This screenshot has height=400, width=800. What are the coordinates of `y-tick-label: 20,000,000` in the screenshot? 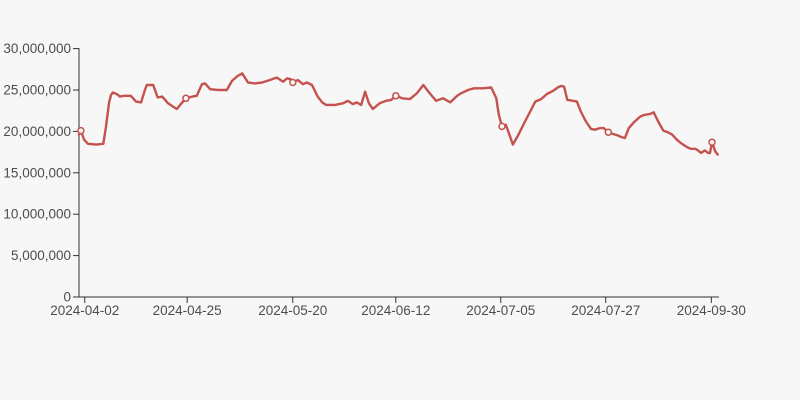 It's located at (37, 131).